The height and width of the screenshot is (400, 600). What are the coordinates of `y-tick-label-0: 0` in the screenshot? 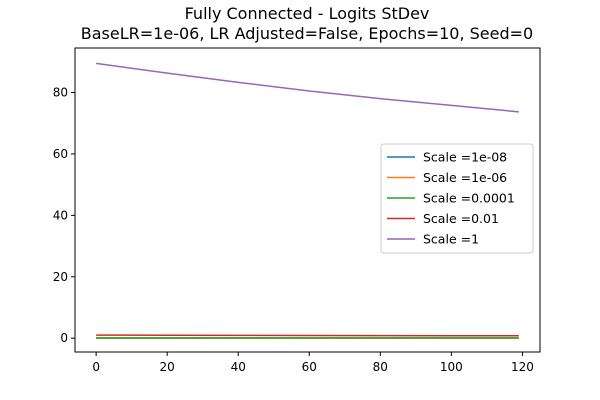 It's located at (64, 338).